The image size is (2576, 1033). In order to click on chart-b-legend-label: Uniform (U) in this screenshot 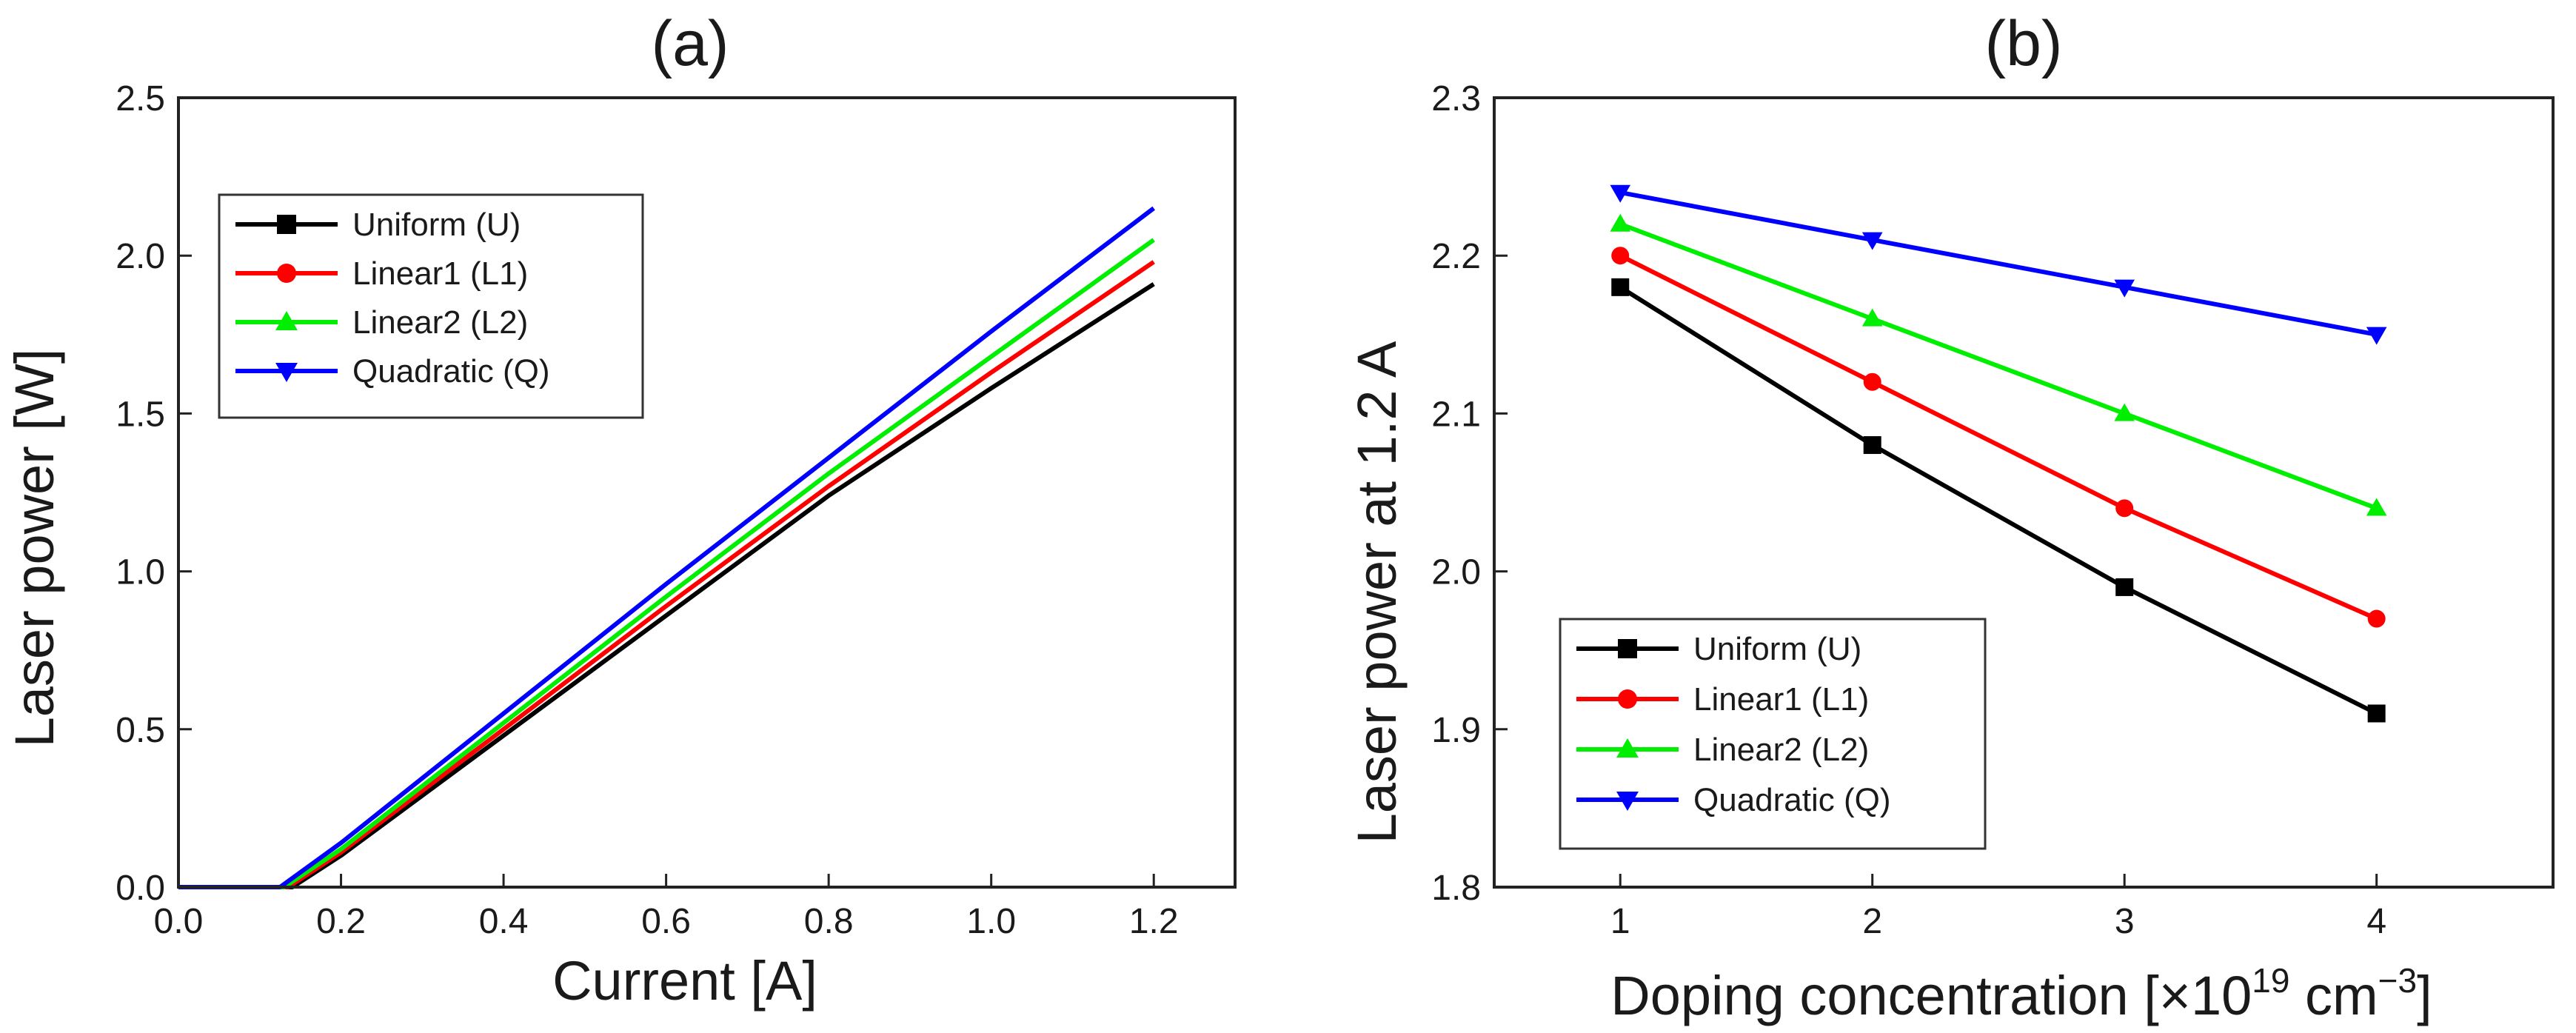, I will do `click(1777, 649)`.